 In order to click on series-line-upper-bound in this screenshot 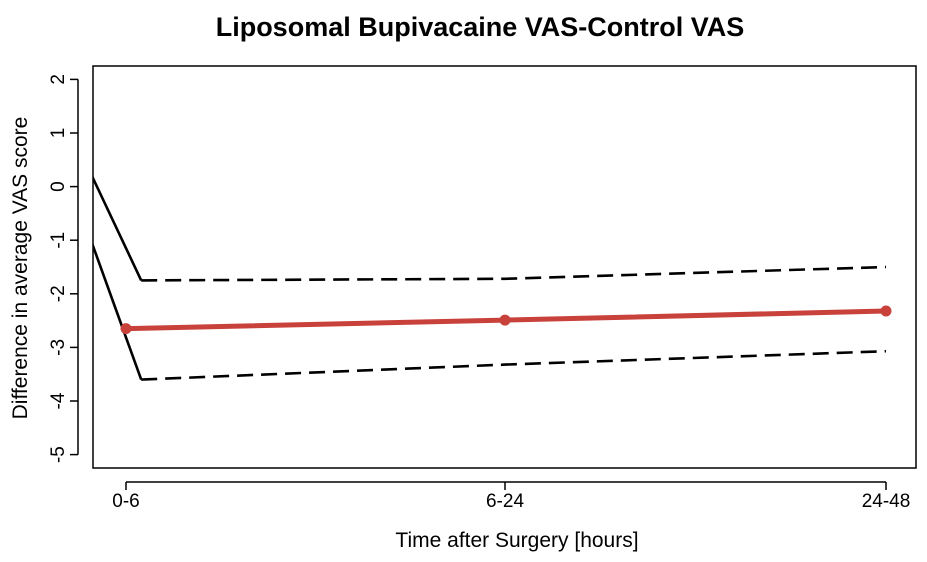, I will do `click(514, 273)`.